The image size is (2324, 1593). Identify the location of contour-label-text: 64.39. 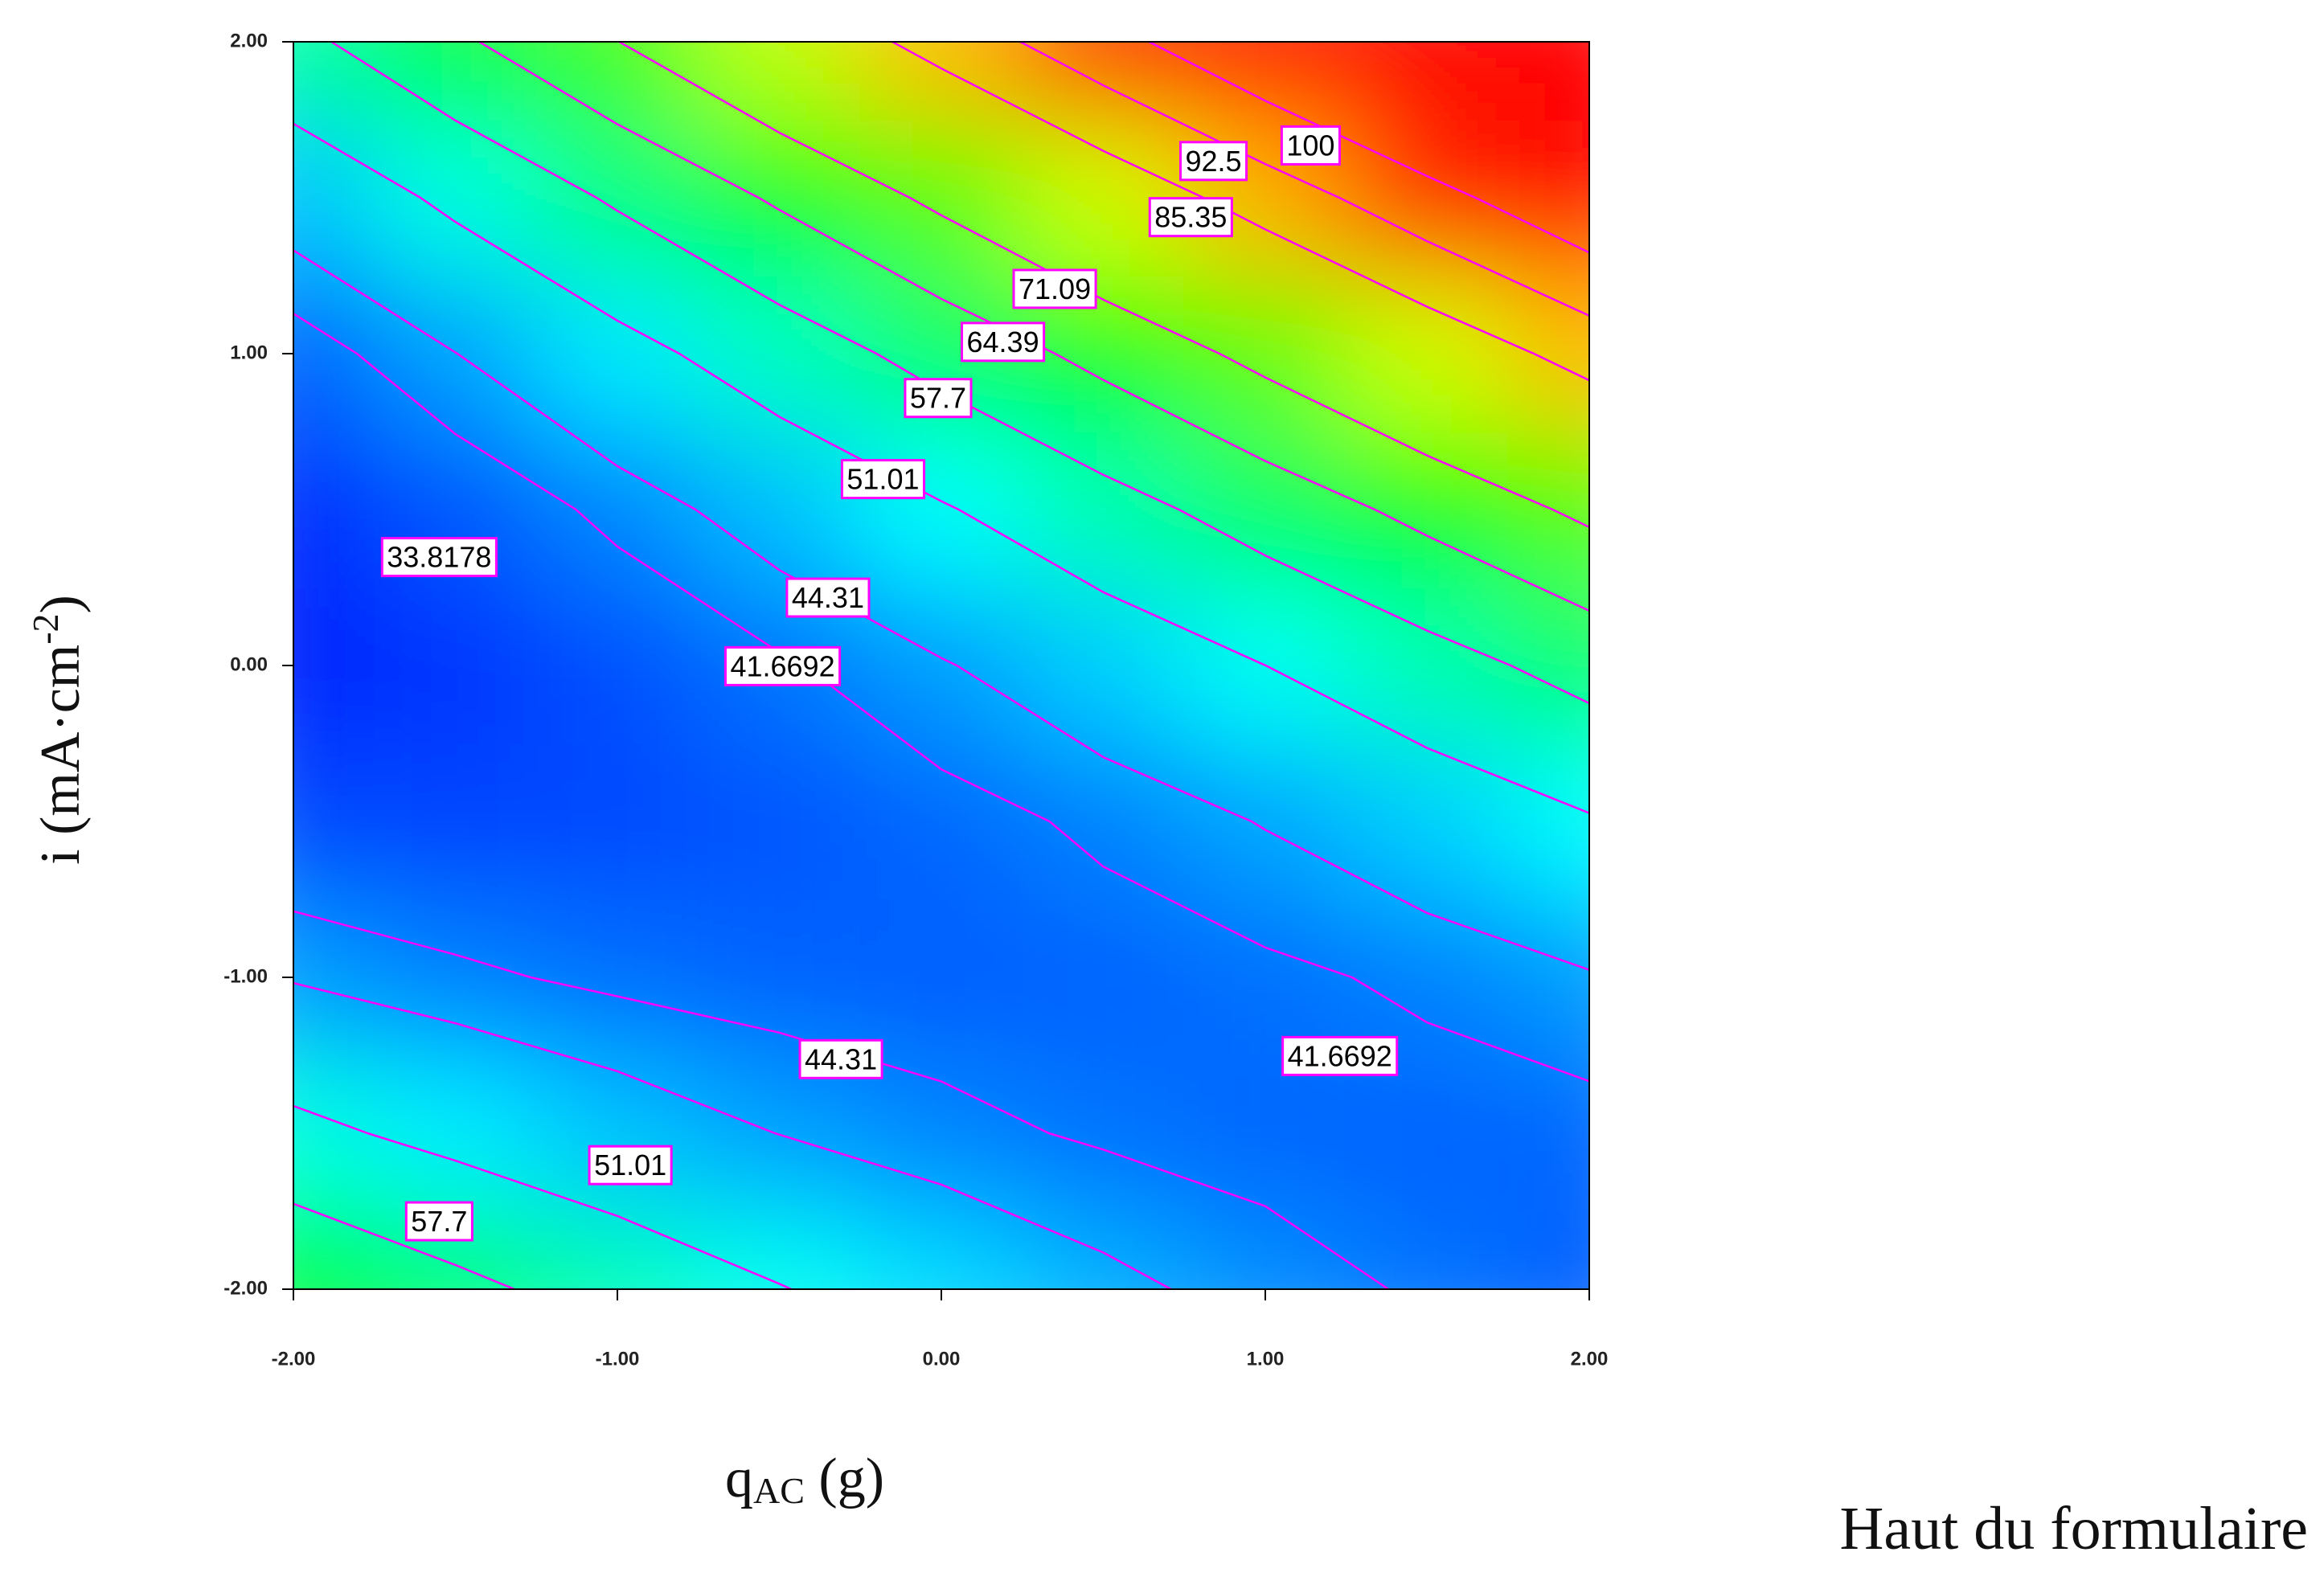
(1003, 342).